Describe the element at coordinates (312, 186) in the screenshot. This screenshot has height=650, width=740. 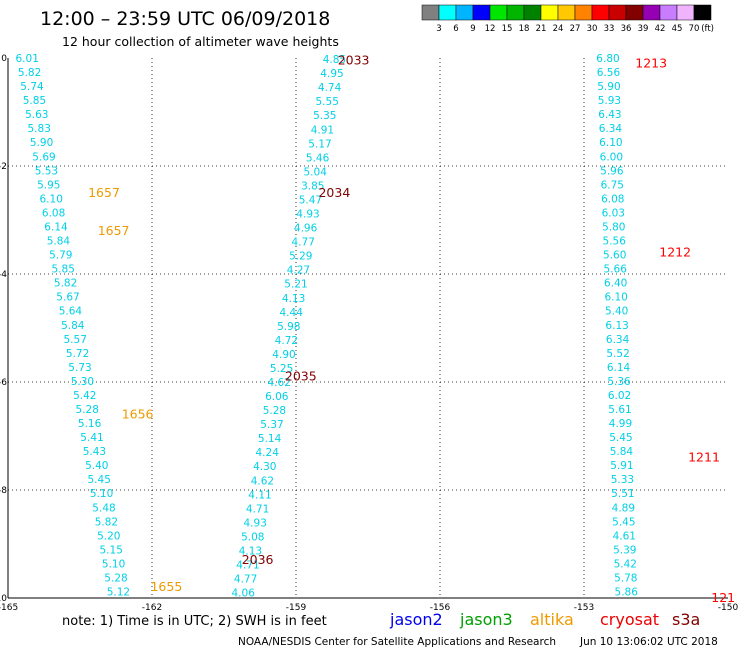
I see `swh-value: 3.85` at that location.